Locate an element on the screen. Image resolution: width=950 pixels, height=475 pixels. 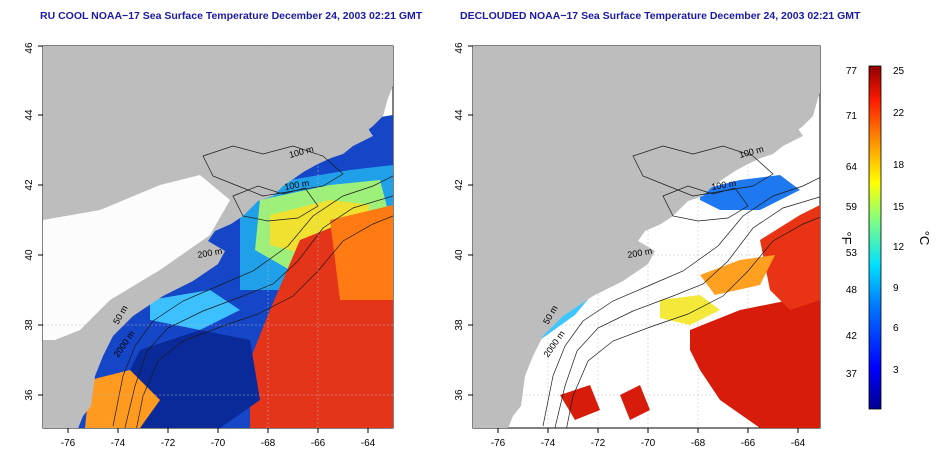
contour-label-200-left: 200 m is located at coordinates (210, 253).